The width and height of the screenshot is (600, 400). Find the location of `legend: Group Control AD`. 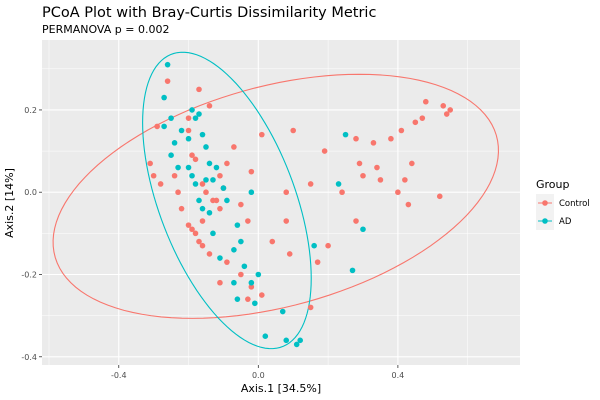

legend: Group Control AD is located at coordinates (563, 204).